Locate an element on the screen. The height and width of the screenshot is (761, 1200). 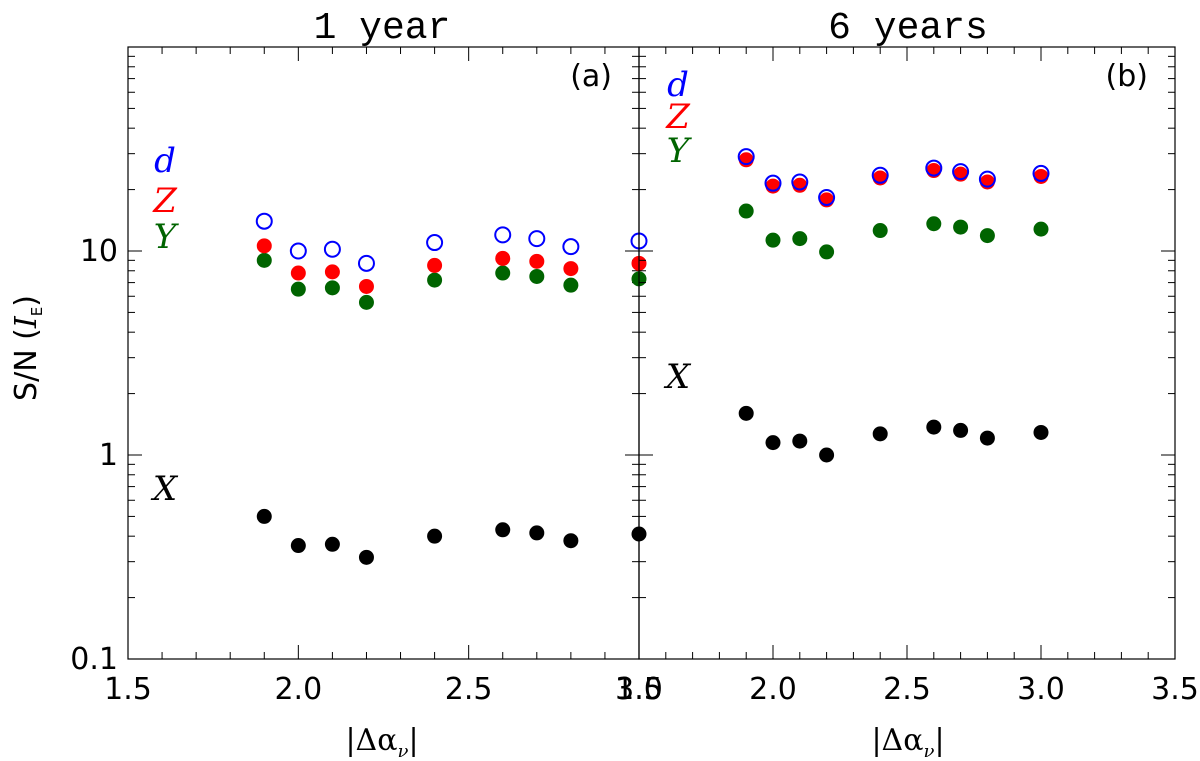
y-tick-label: 10 is located at coordinates (99, 251).